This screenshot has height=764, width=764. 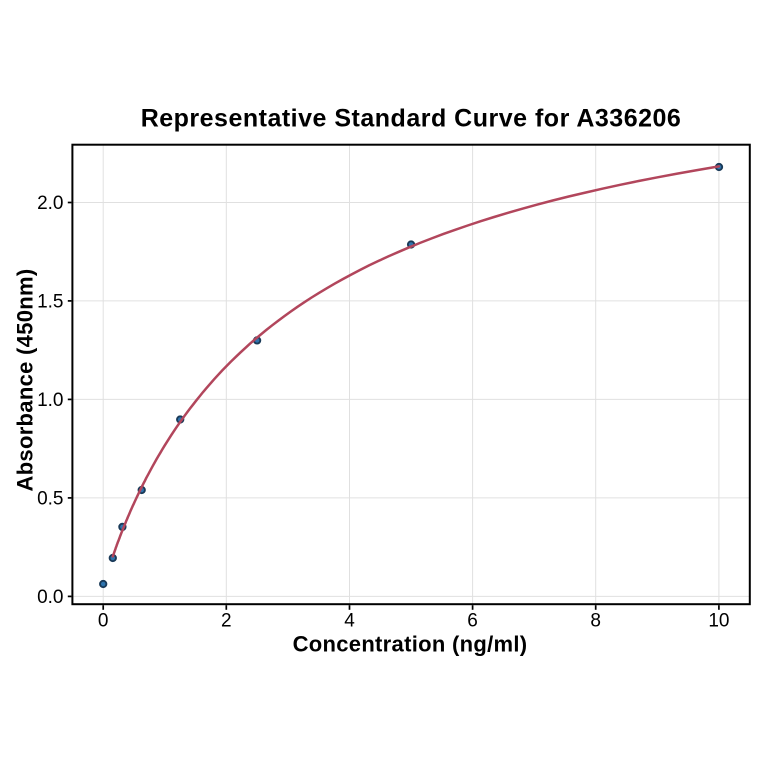 What do you see at coordinates (25, 379) in the screenshot?
I see `svg-text: Absorbance (450nm)` at bounding box center [25, 379].